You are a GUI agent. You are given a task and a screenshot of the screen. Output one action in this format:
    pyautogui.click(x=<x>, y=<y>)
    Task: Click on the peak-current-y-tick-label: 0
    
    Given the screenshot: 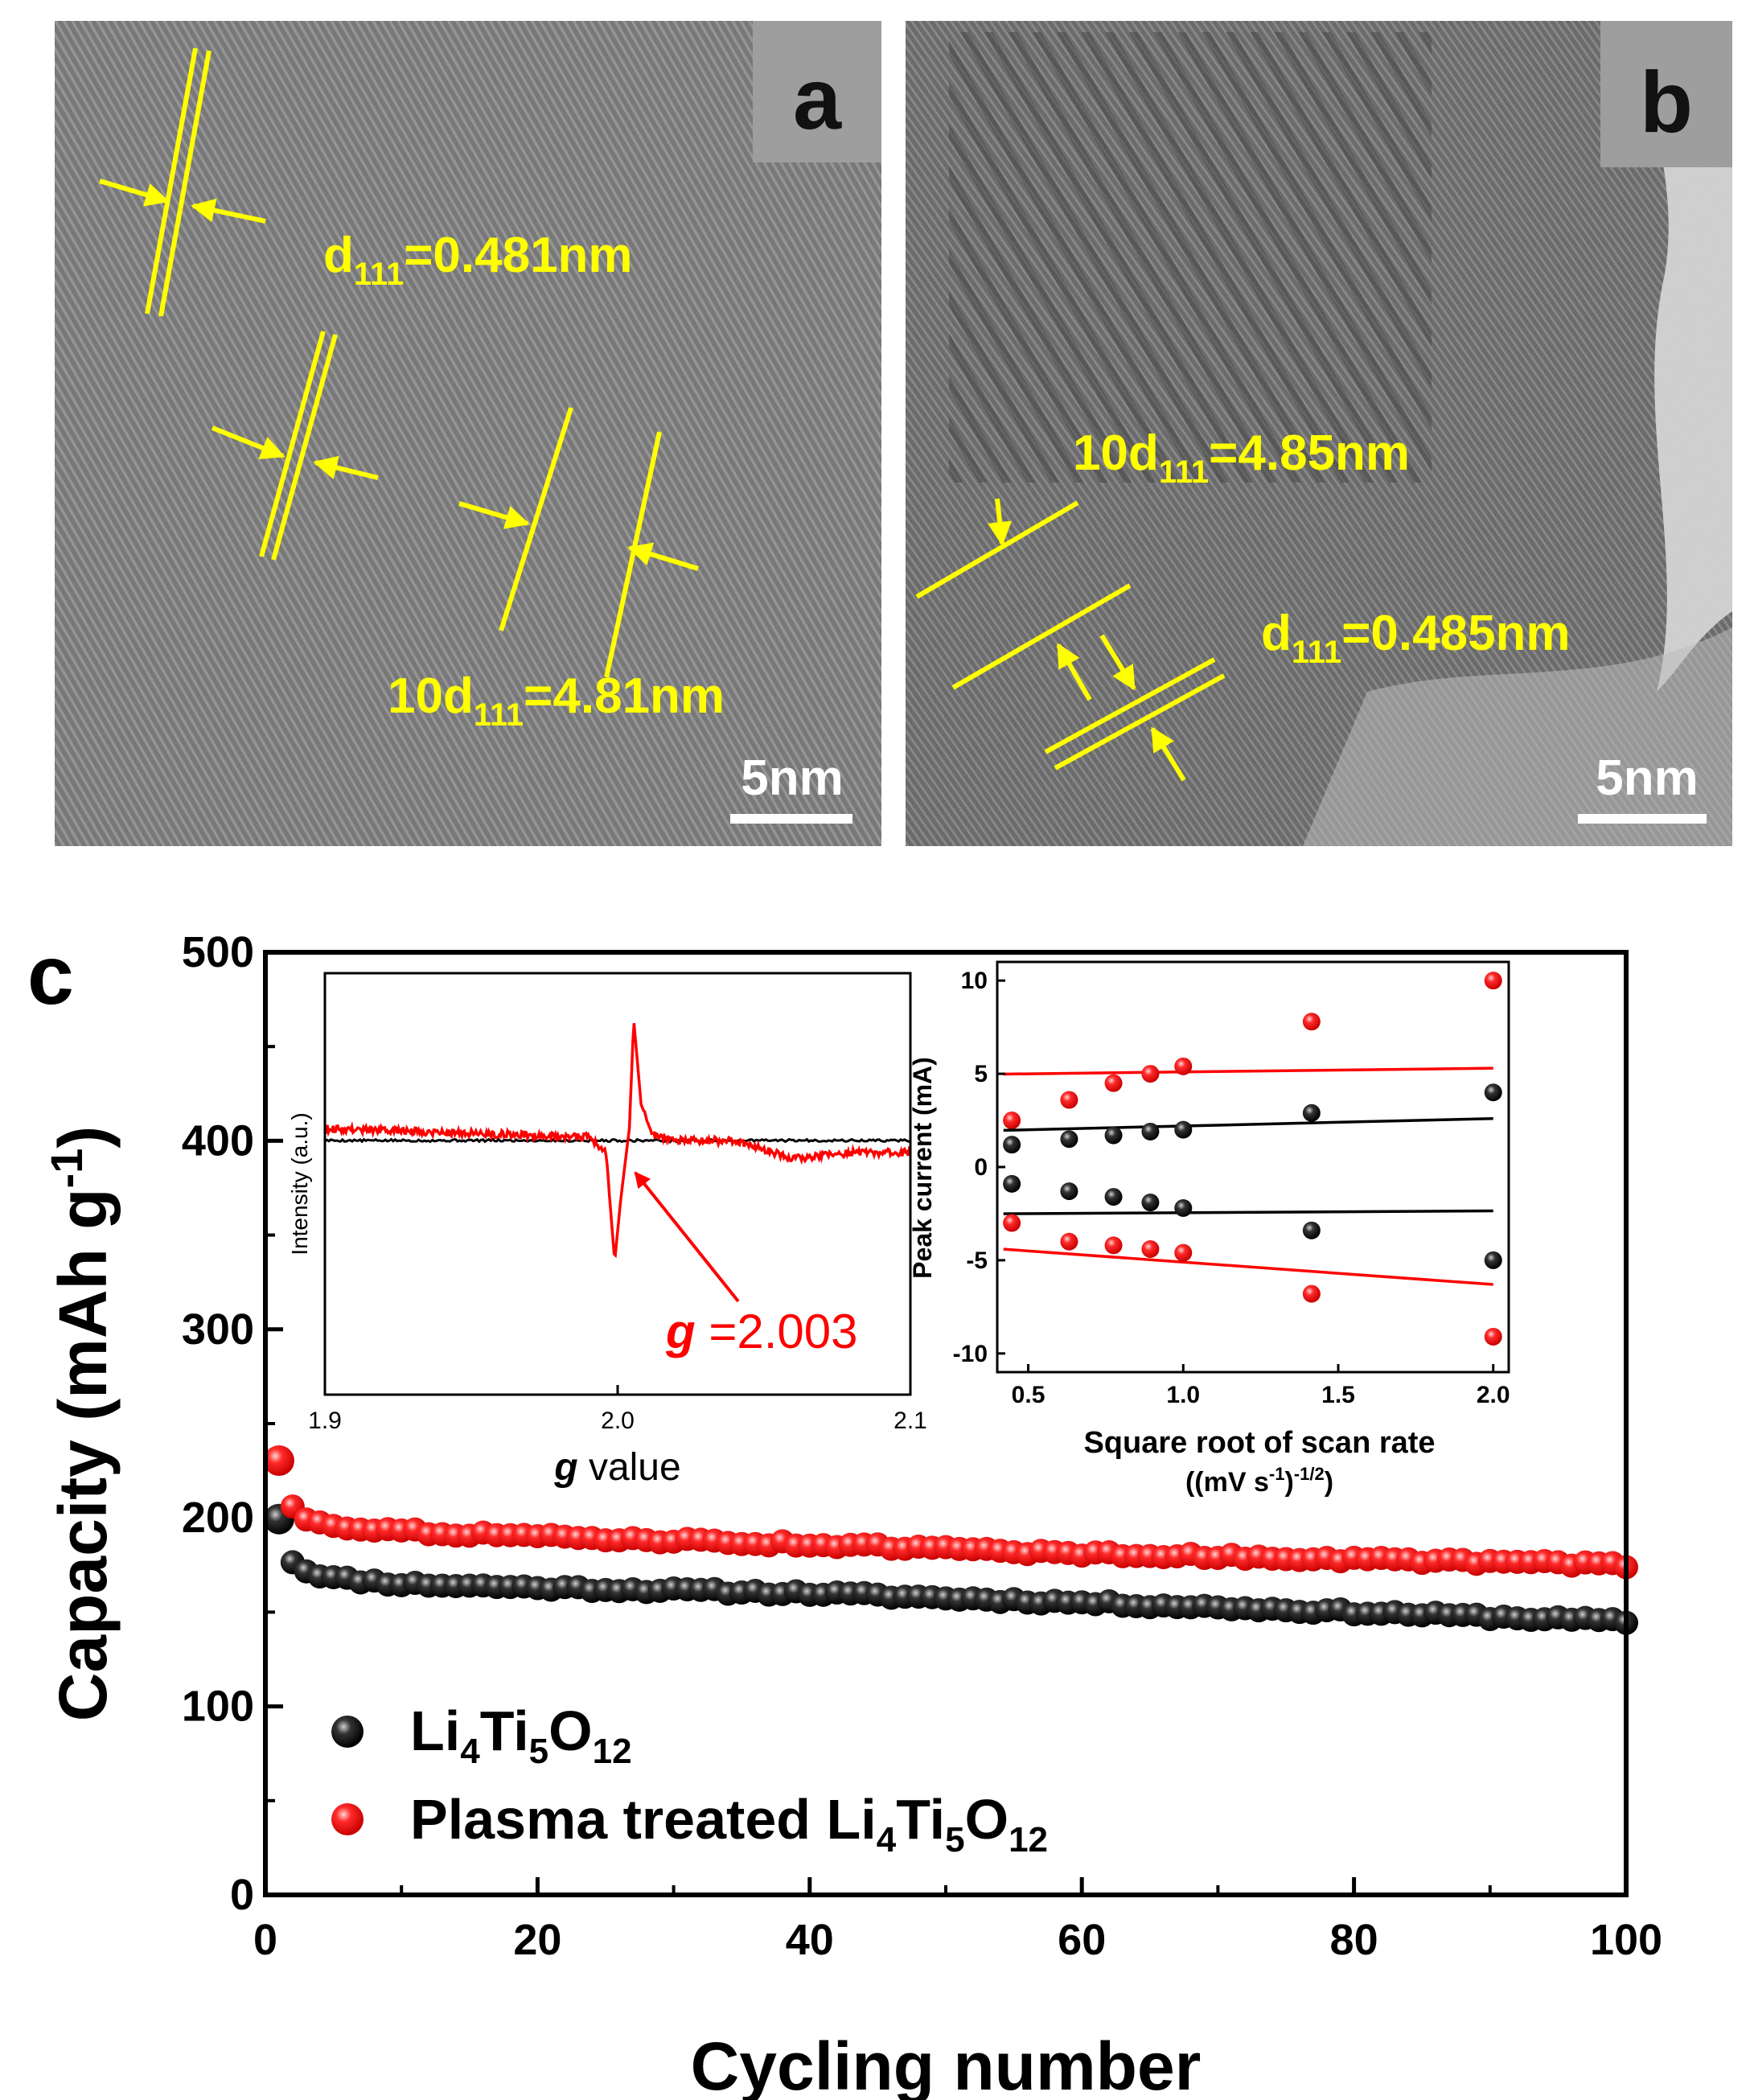 What is the action you would take?
    pyautogui.click(x=981, y=1167)
    